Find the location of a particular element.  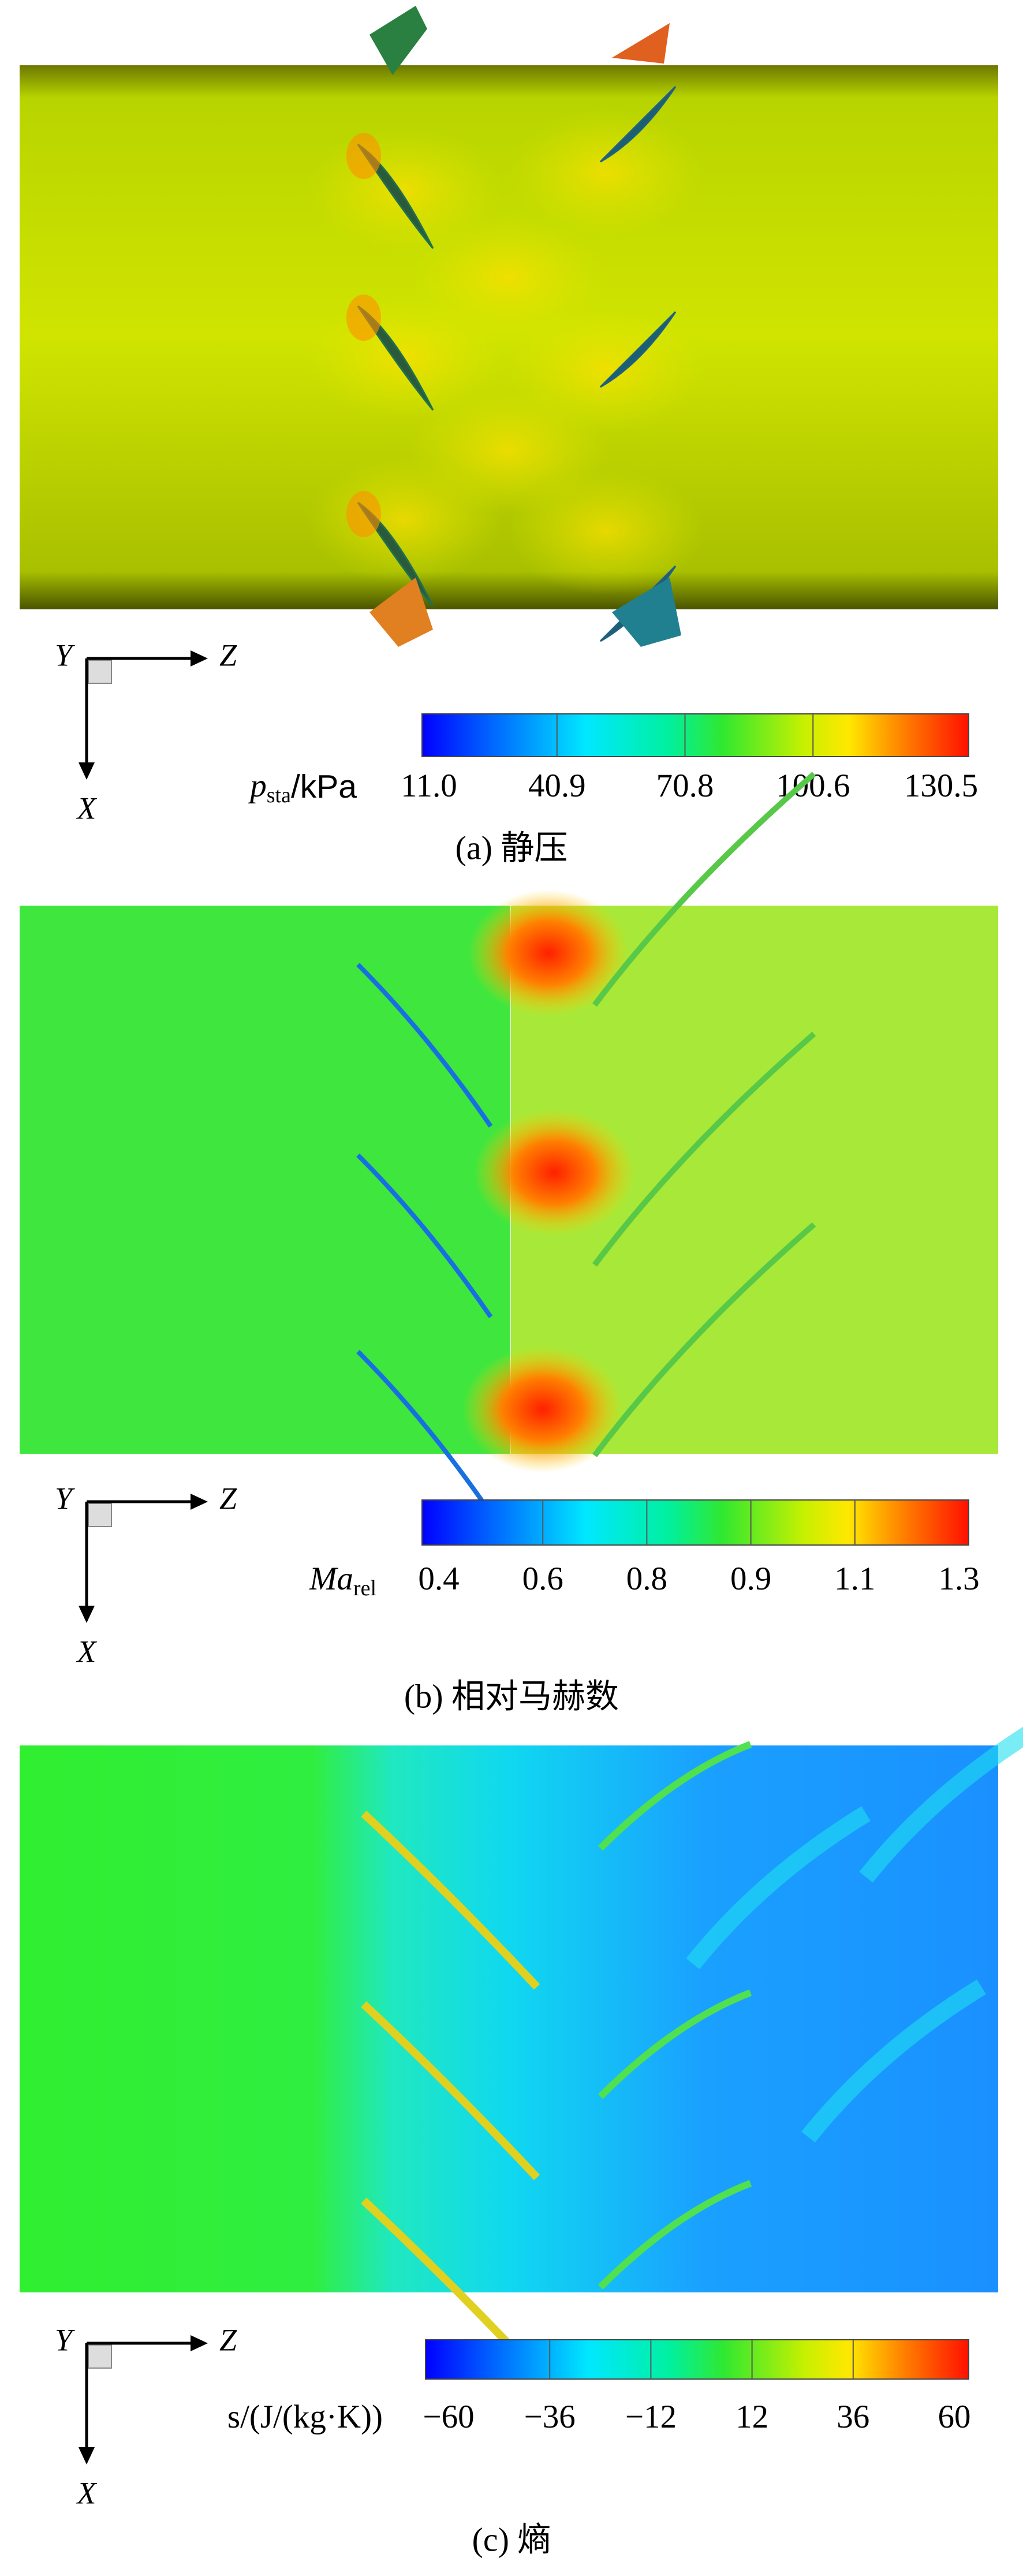

inlet-region is located at coordinates (265, 1180).